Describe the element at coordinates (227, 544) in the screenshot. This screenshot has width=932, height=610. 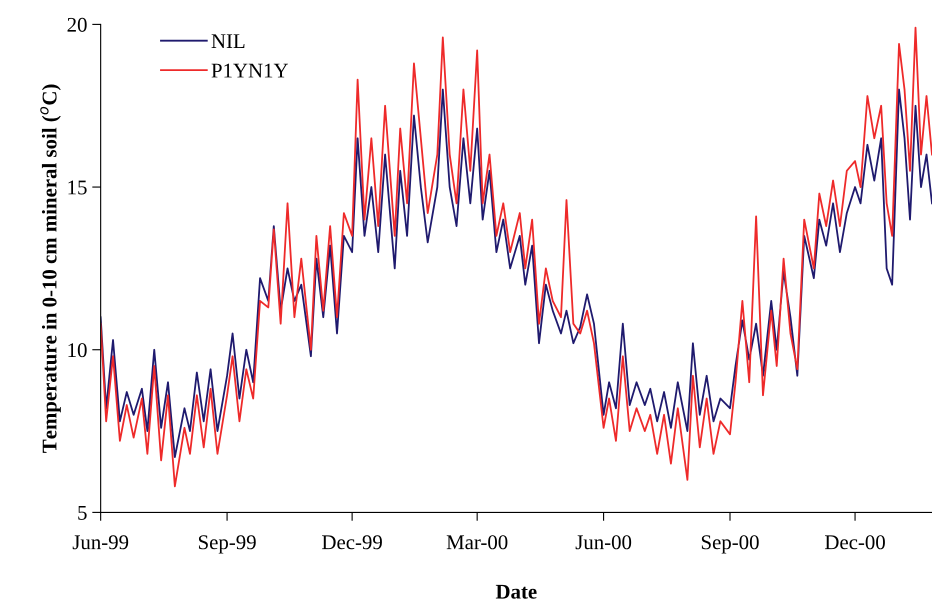
I see `x-tick-label: Sep-99` at that location.